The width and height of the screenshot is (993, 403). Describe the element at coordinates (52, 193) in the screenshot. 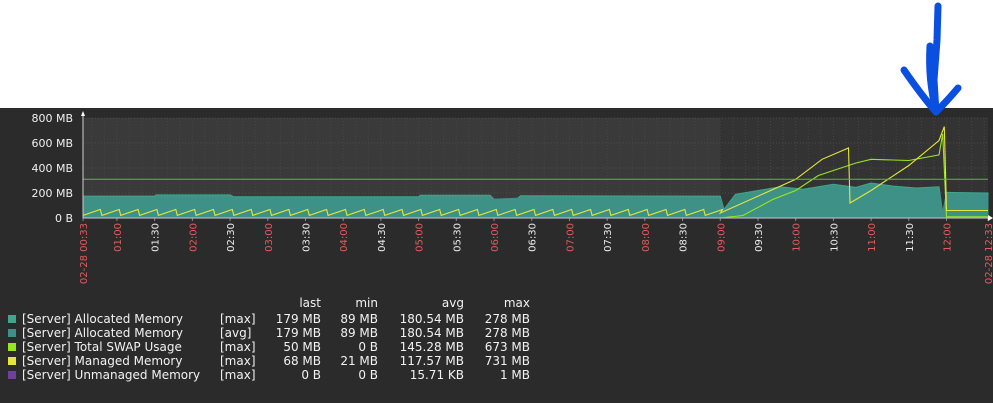

I see `y-tick-label: 200 MB` at that location.